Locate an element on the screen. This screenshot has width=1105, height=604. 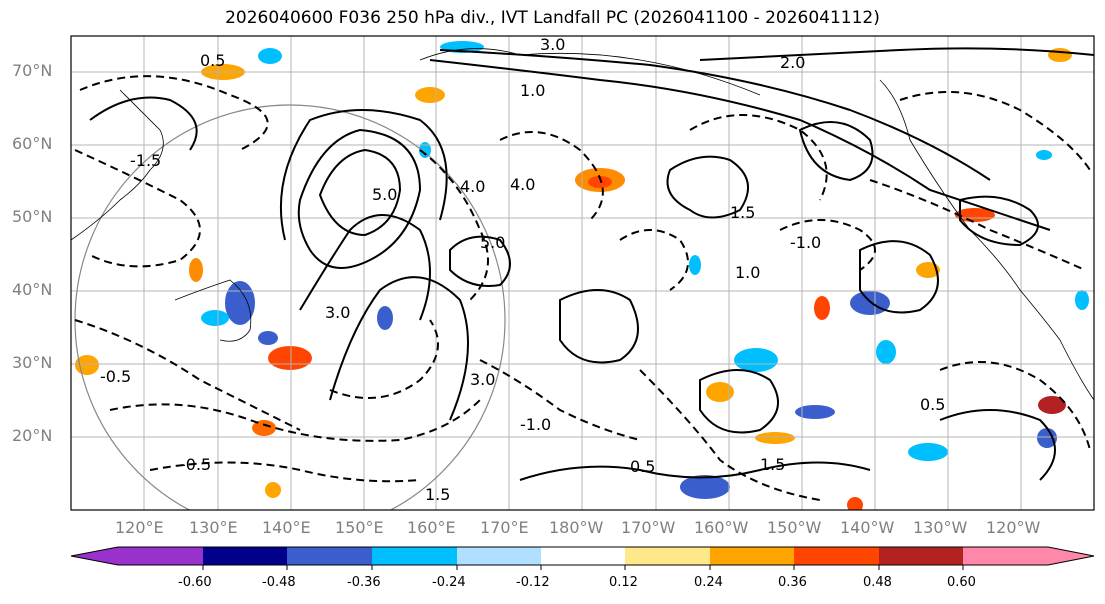
lon-label: 140°W is located at coordinates (867, 527).